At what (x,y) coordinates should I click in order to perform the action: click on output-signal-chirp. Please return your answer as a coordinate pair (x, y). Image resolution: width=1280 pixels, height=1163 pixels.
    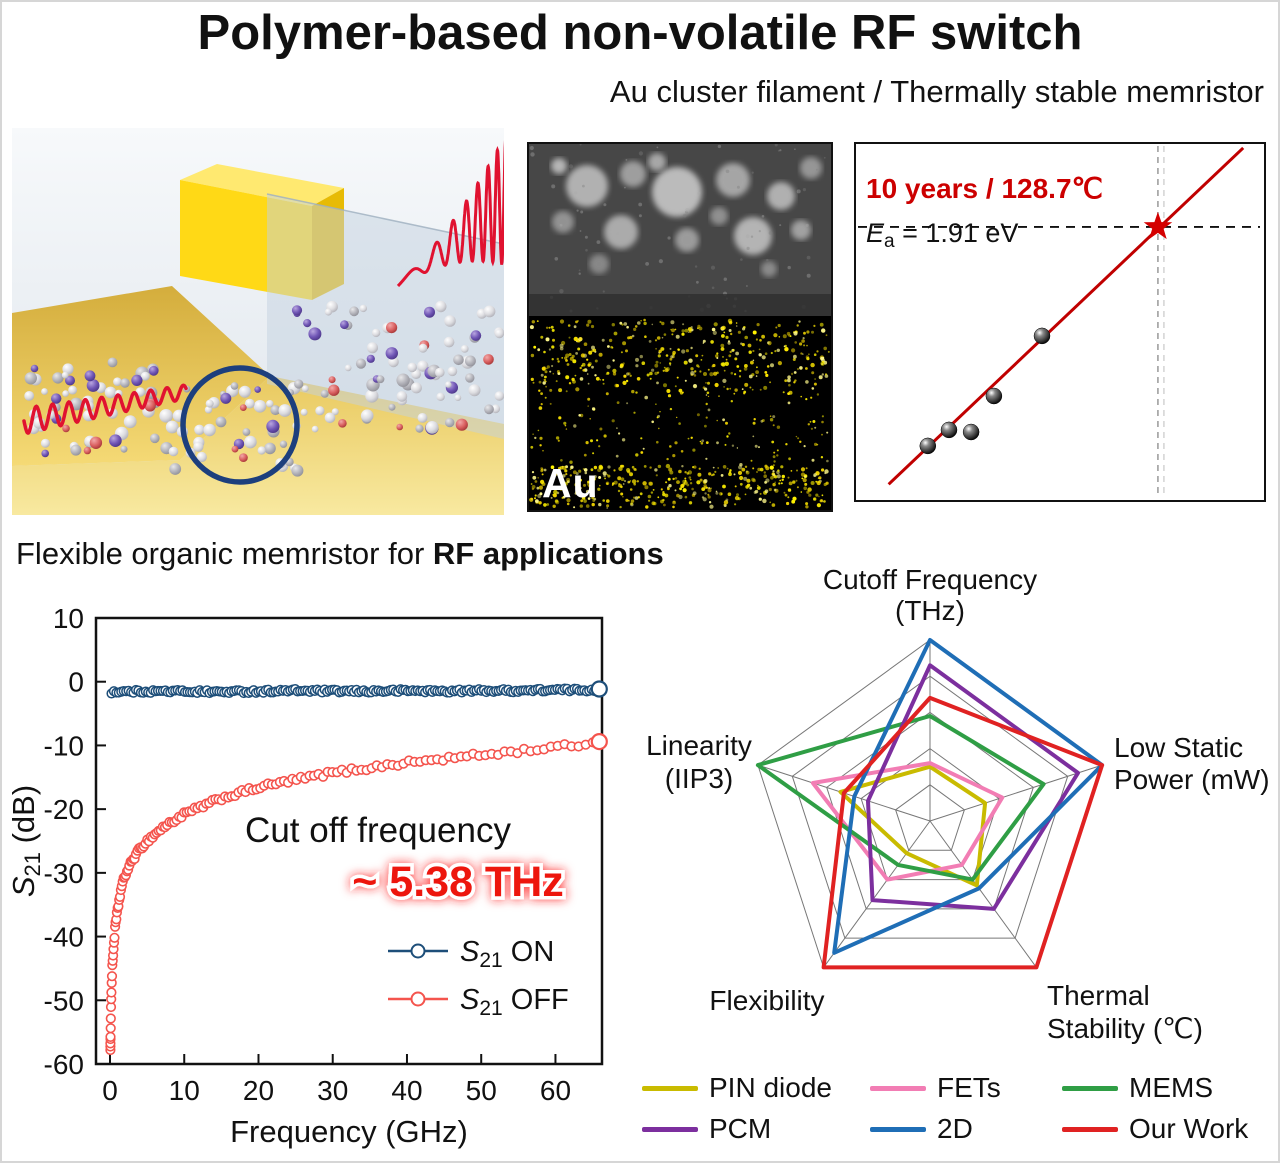
    Looking at the image, I should click on (450, 213).